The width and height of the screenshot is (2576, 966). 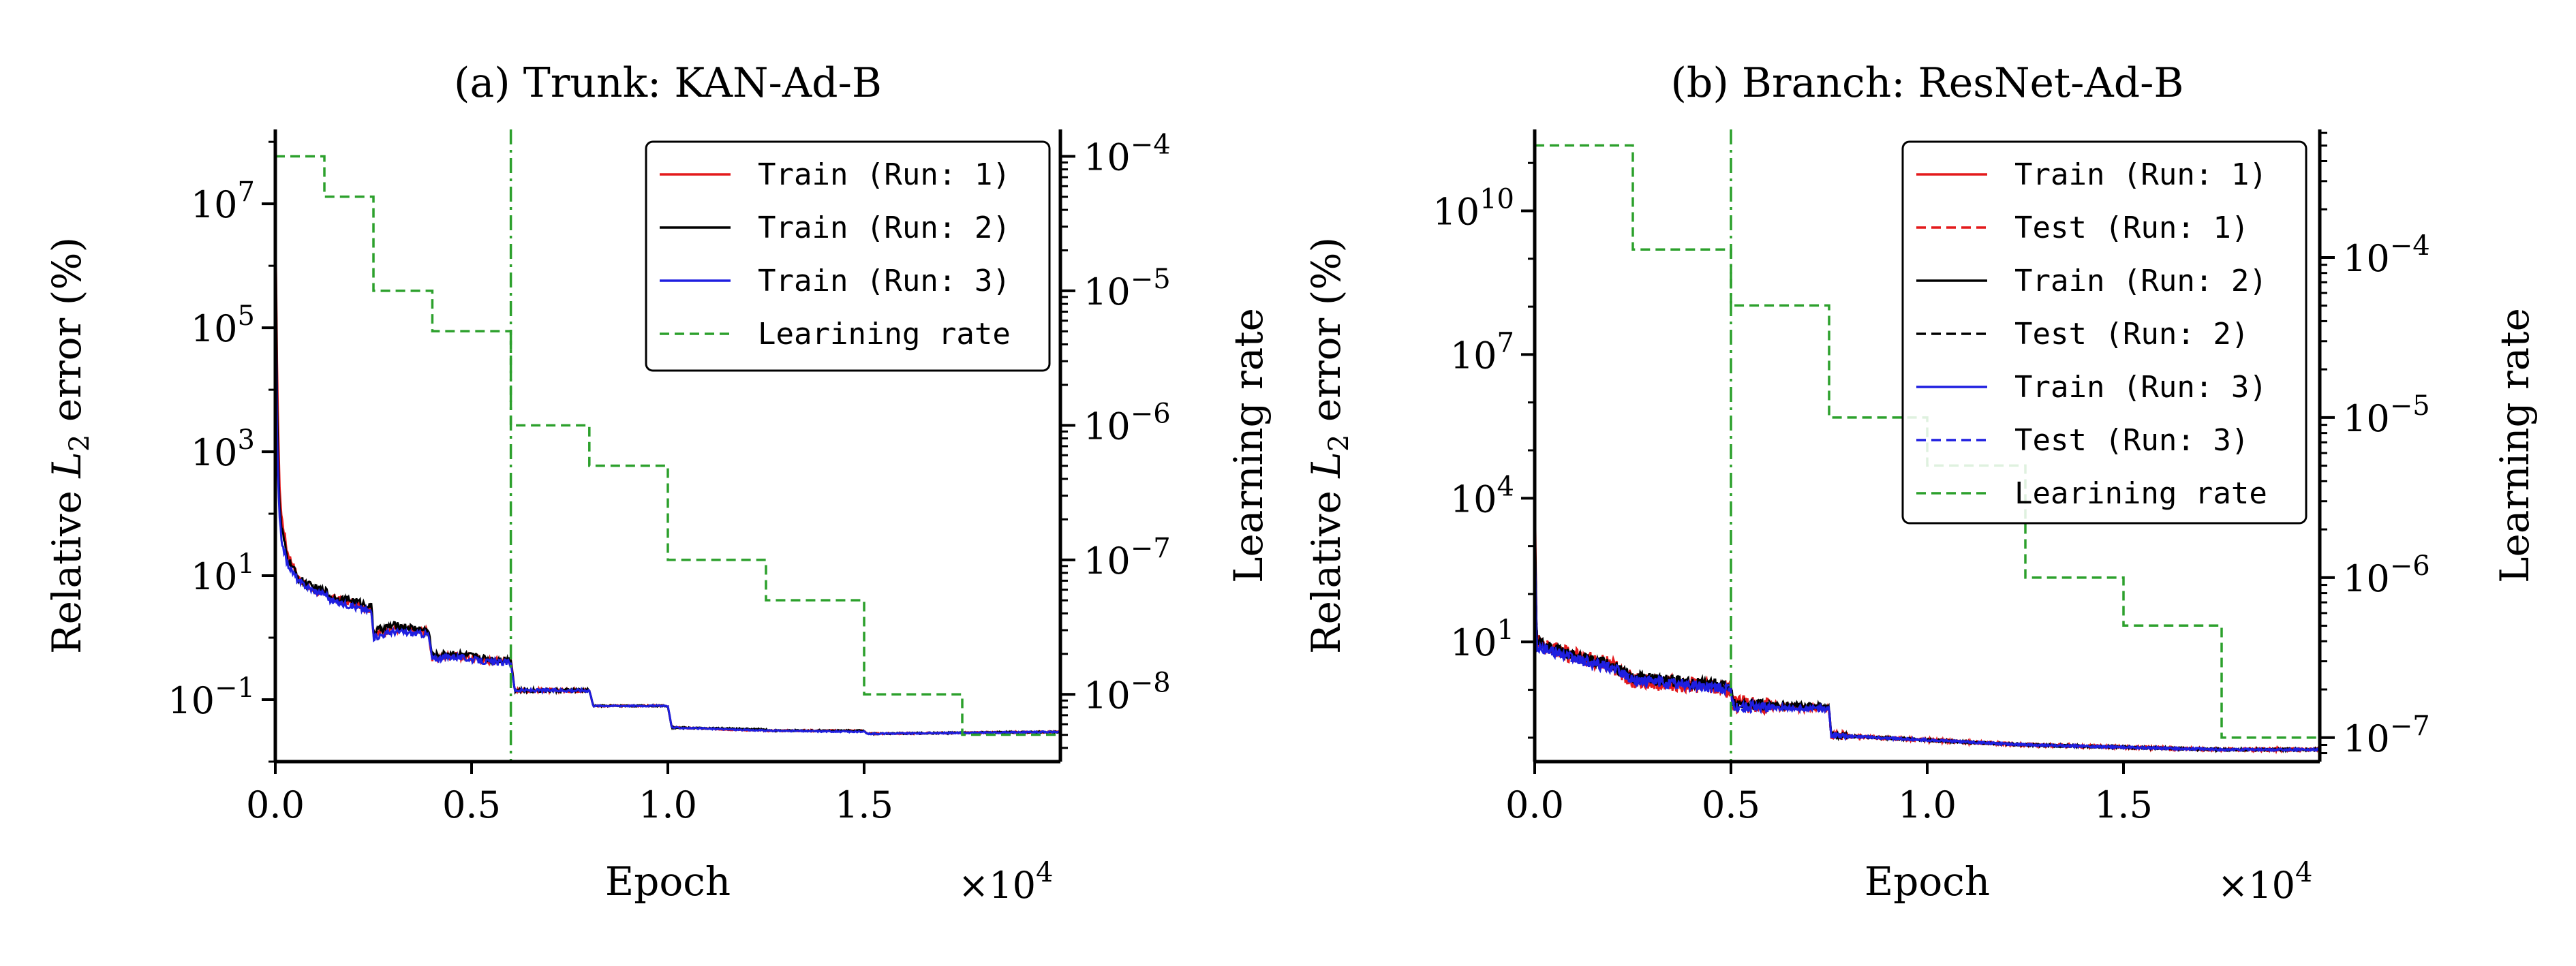 I want to click on legend-label: Test (Run: 2), so click(x=2131, y=334).